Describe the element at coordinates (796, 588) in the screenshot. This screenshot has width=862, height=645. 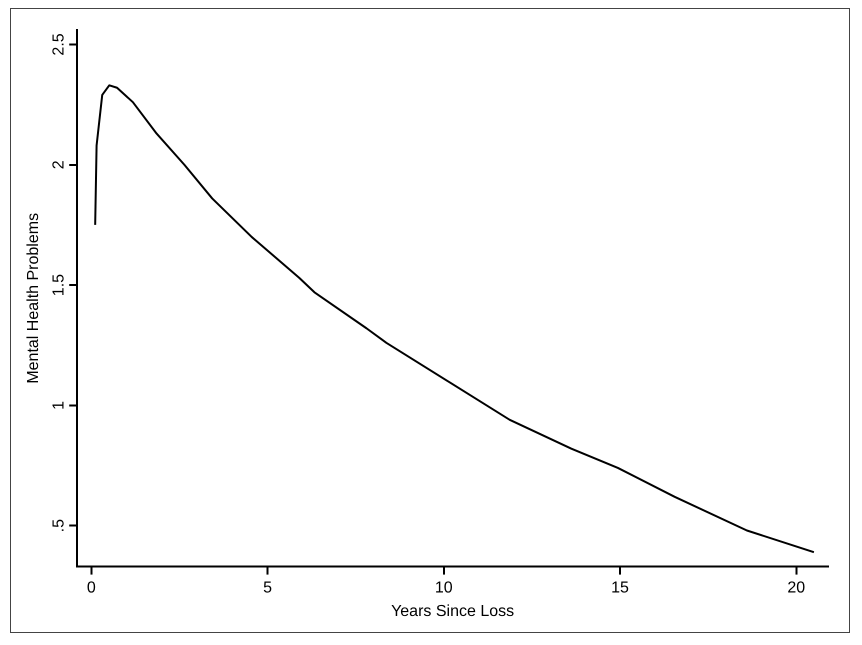
I see `x-tick-label: 20` at that location.